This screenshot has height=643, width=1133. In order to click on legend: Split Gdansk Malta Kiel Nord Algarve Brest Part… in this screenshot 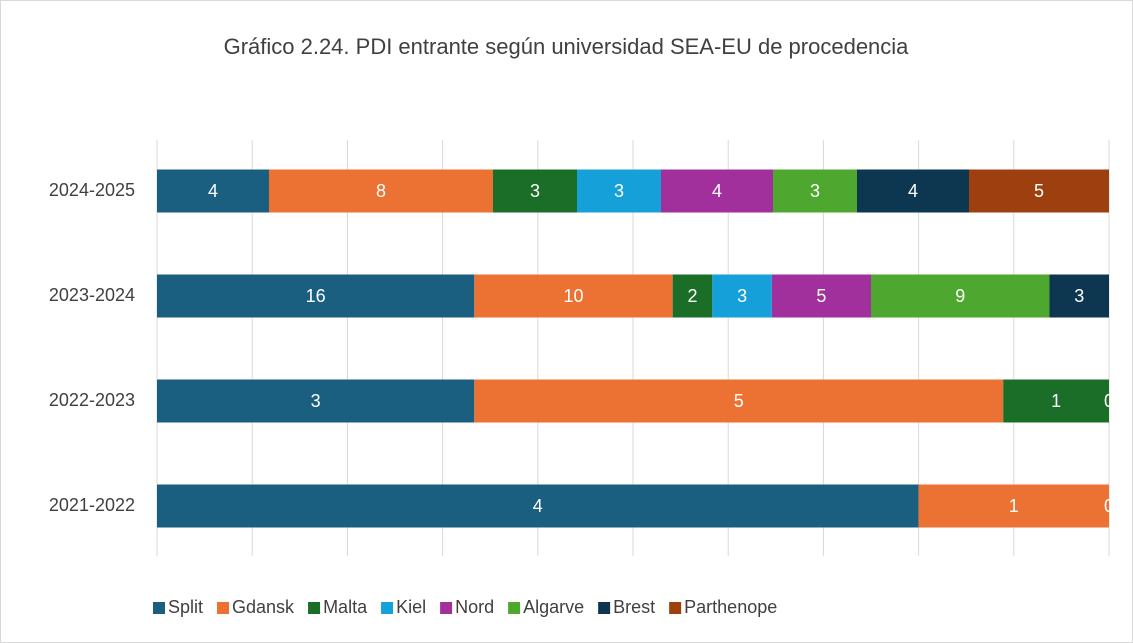, I will do `click(465, 607)`.